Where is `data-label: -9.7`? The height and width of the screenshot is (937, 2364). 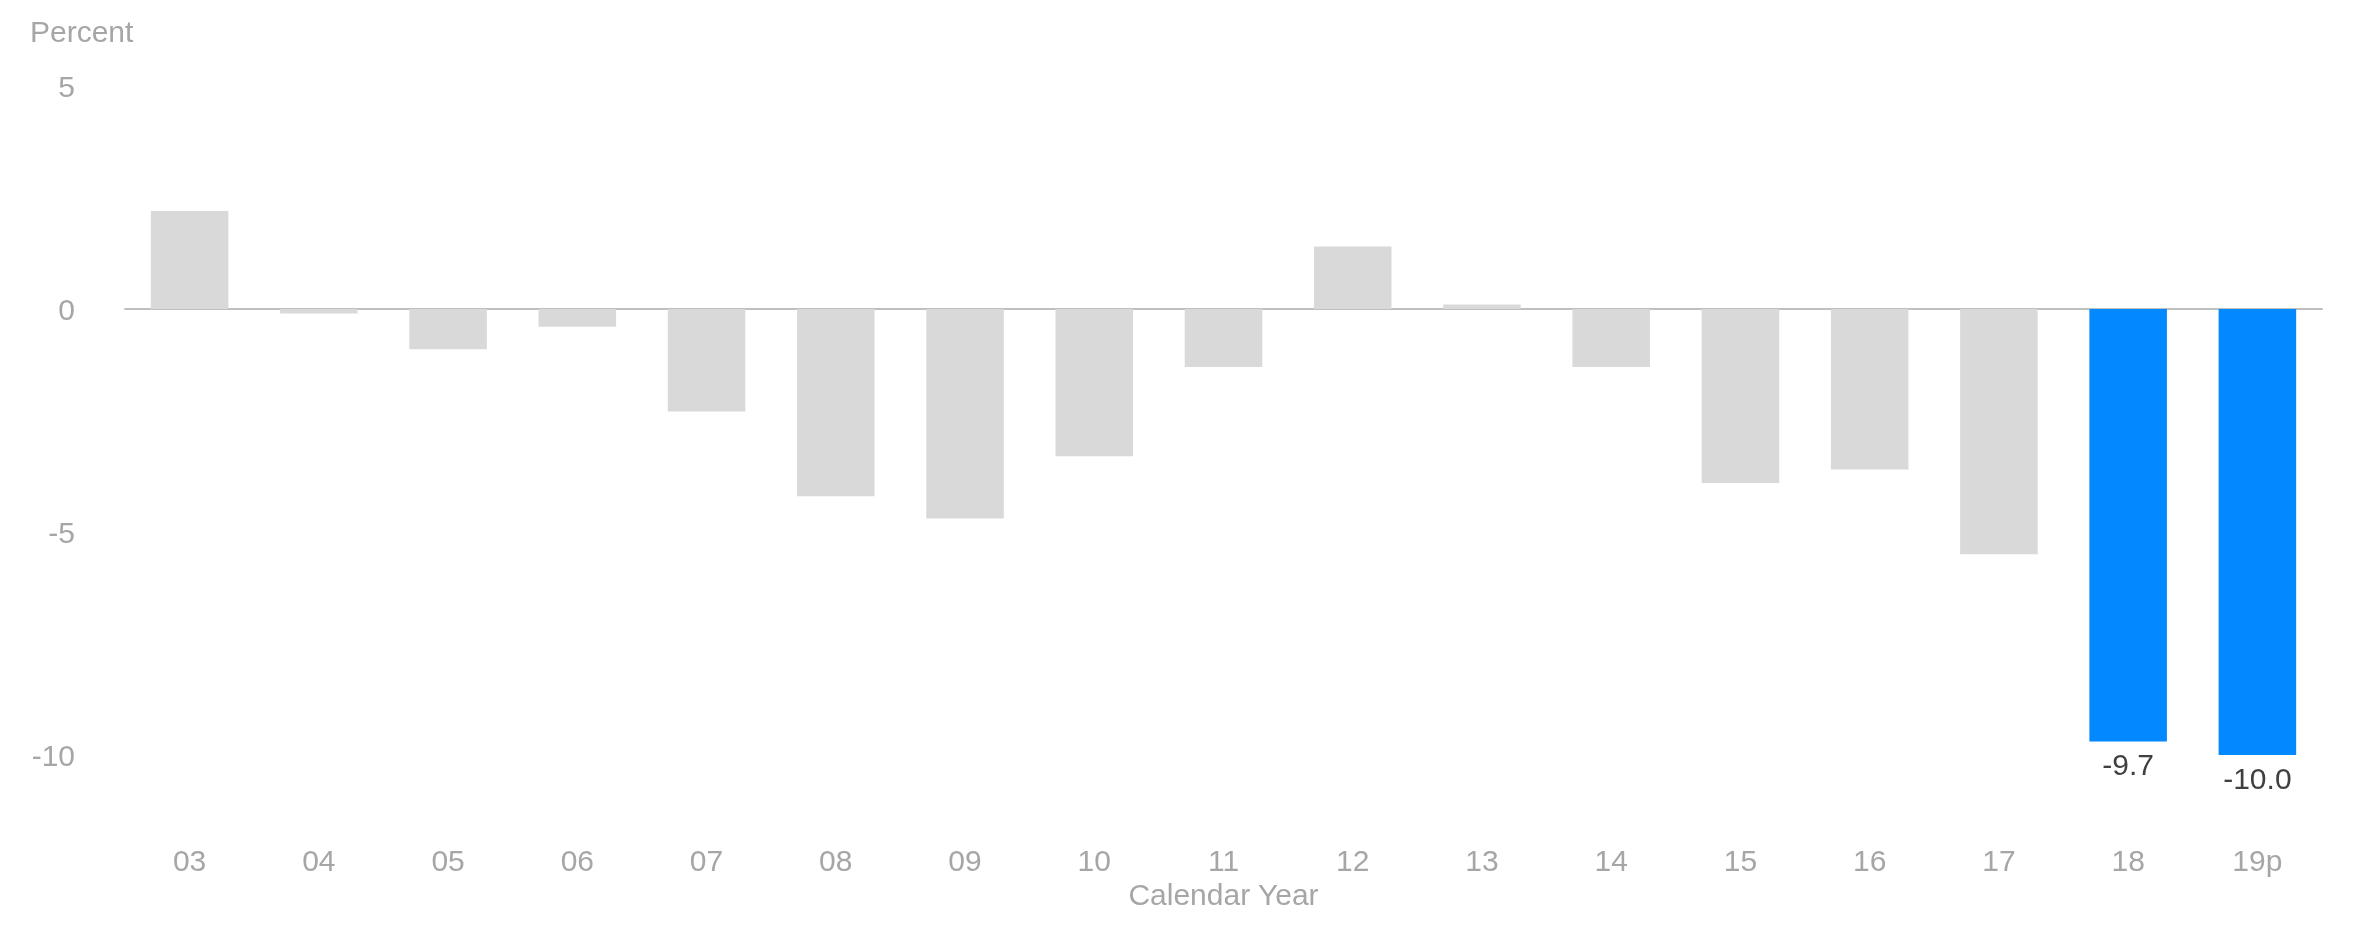
data-label: -9.7 is located at coordinates (2128, 765).